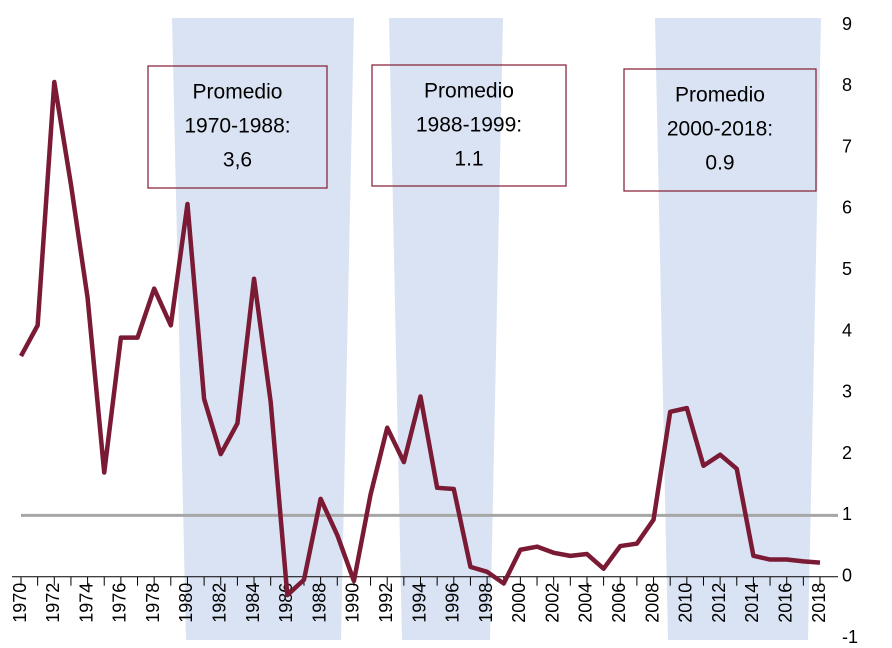  What do you see at coordinates (453, 603) in the screenshot?
I see `x-tick-label: 1996` at bounding box center [453, 603].